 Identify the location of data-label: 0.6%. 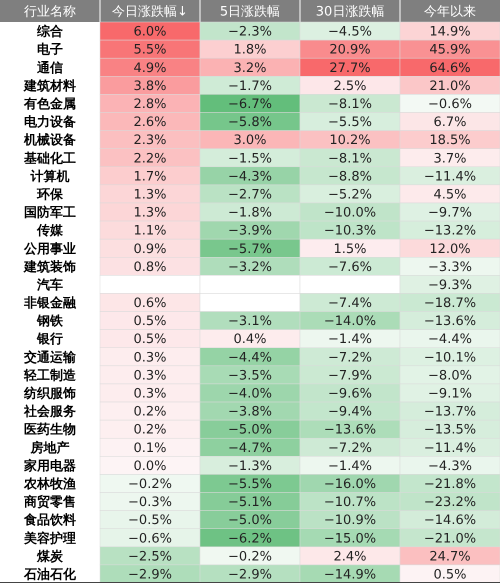
(150, 304).